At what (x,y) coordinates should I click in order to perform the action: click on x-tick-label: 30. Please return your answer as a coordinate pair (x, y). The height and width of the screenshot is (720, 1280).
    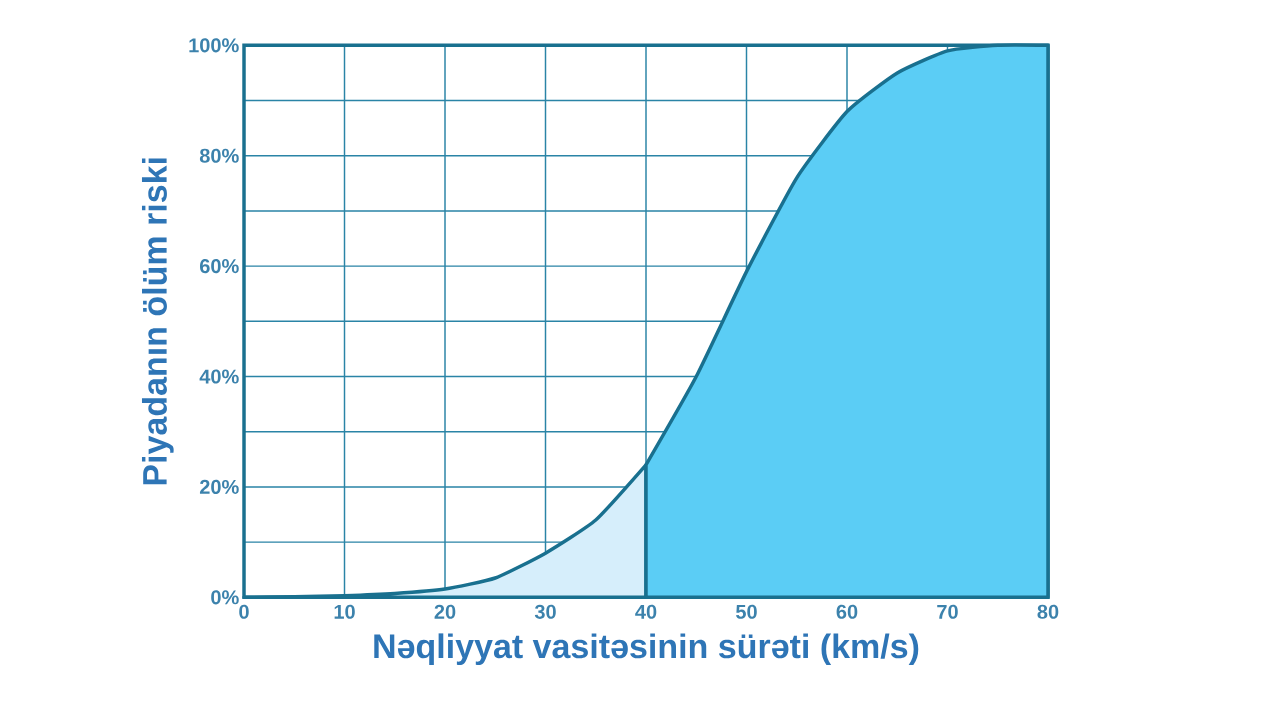
    Looking at the image, I should click on (545, 611).